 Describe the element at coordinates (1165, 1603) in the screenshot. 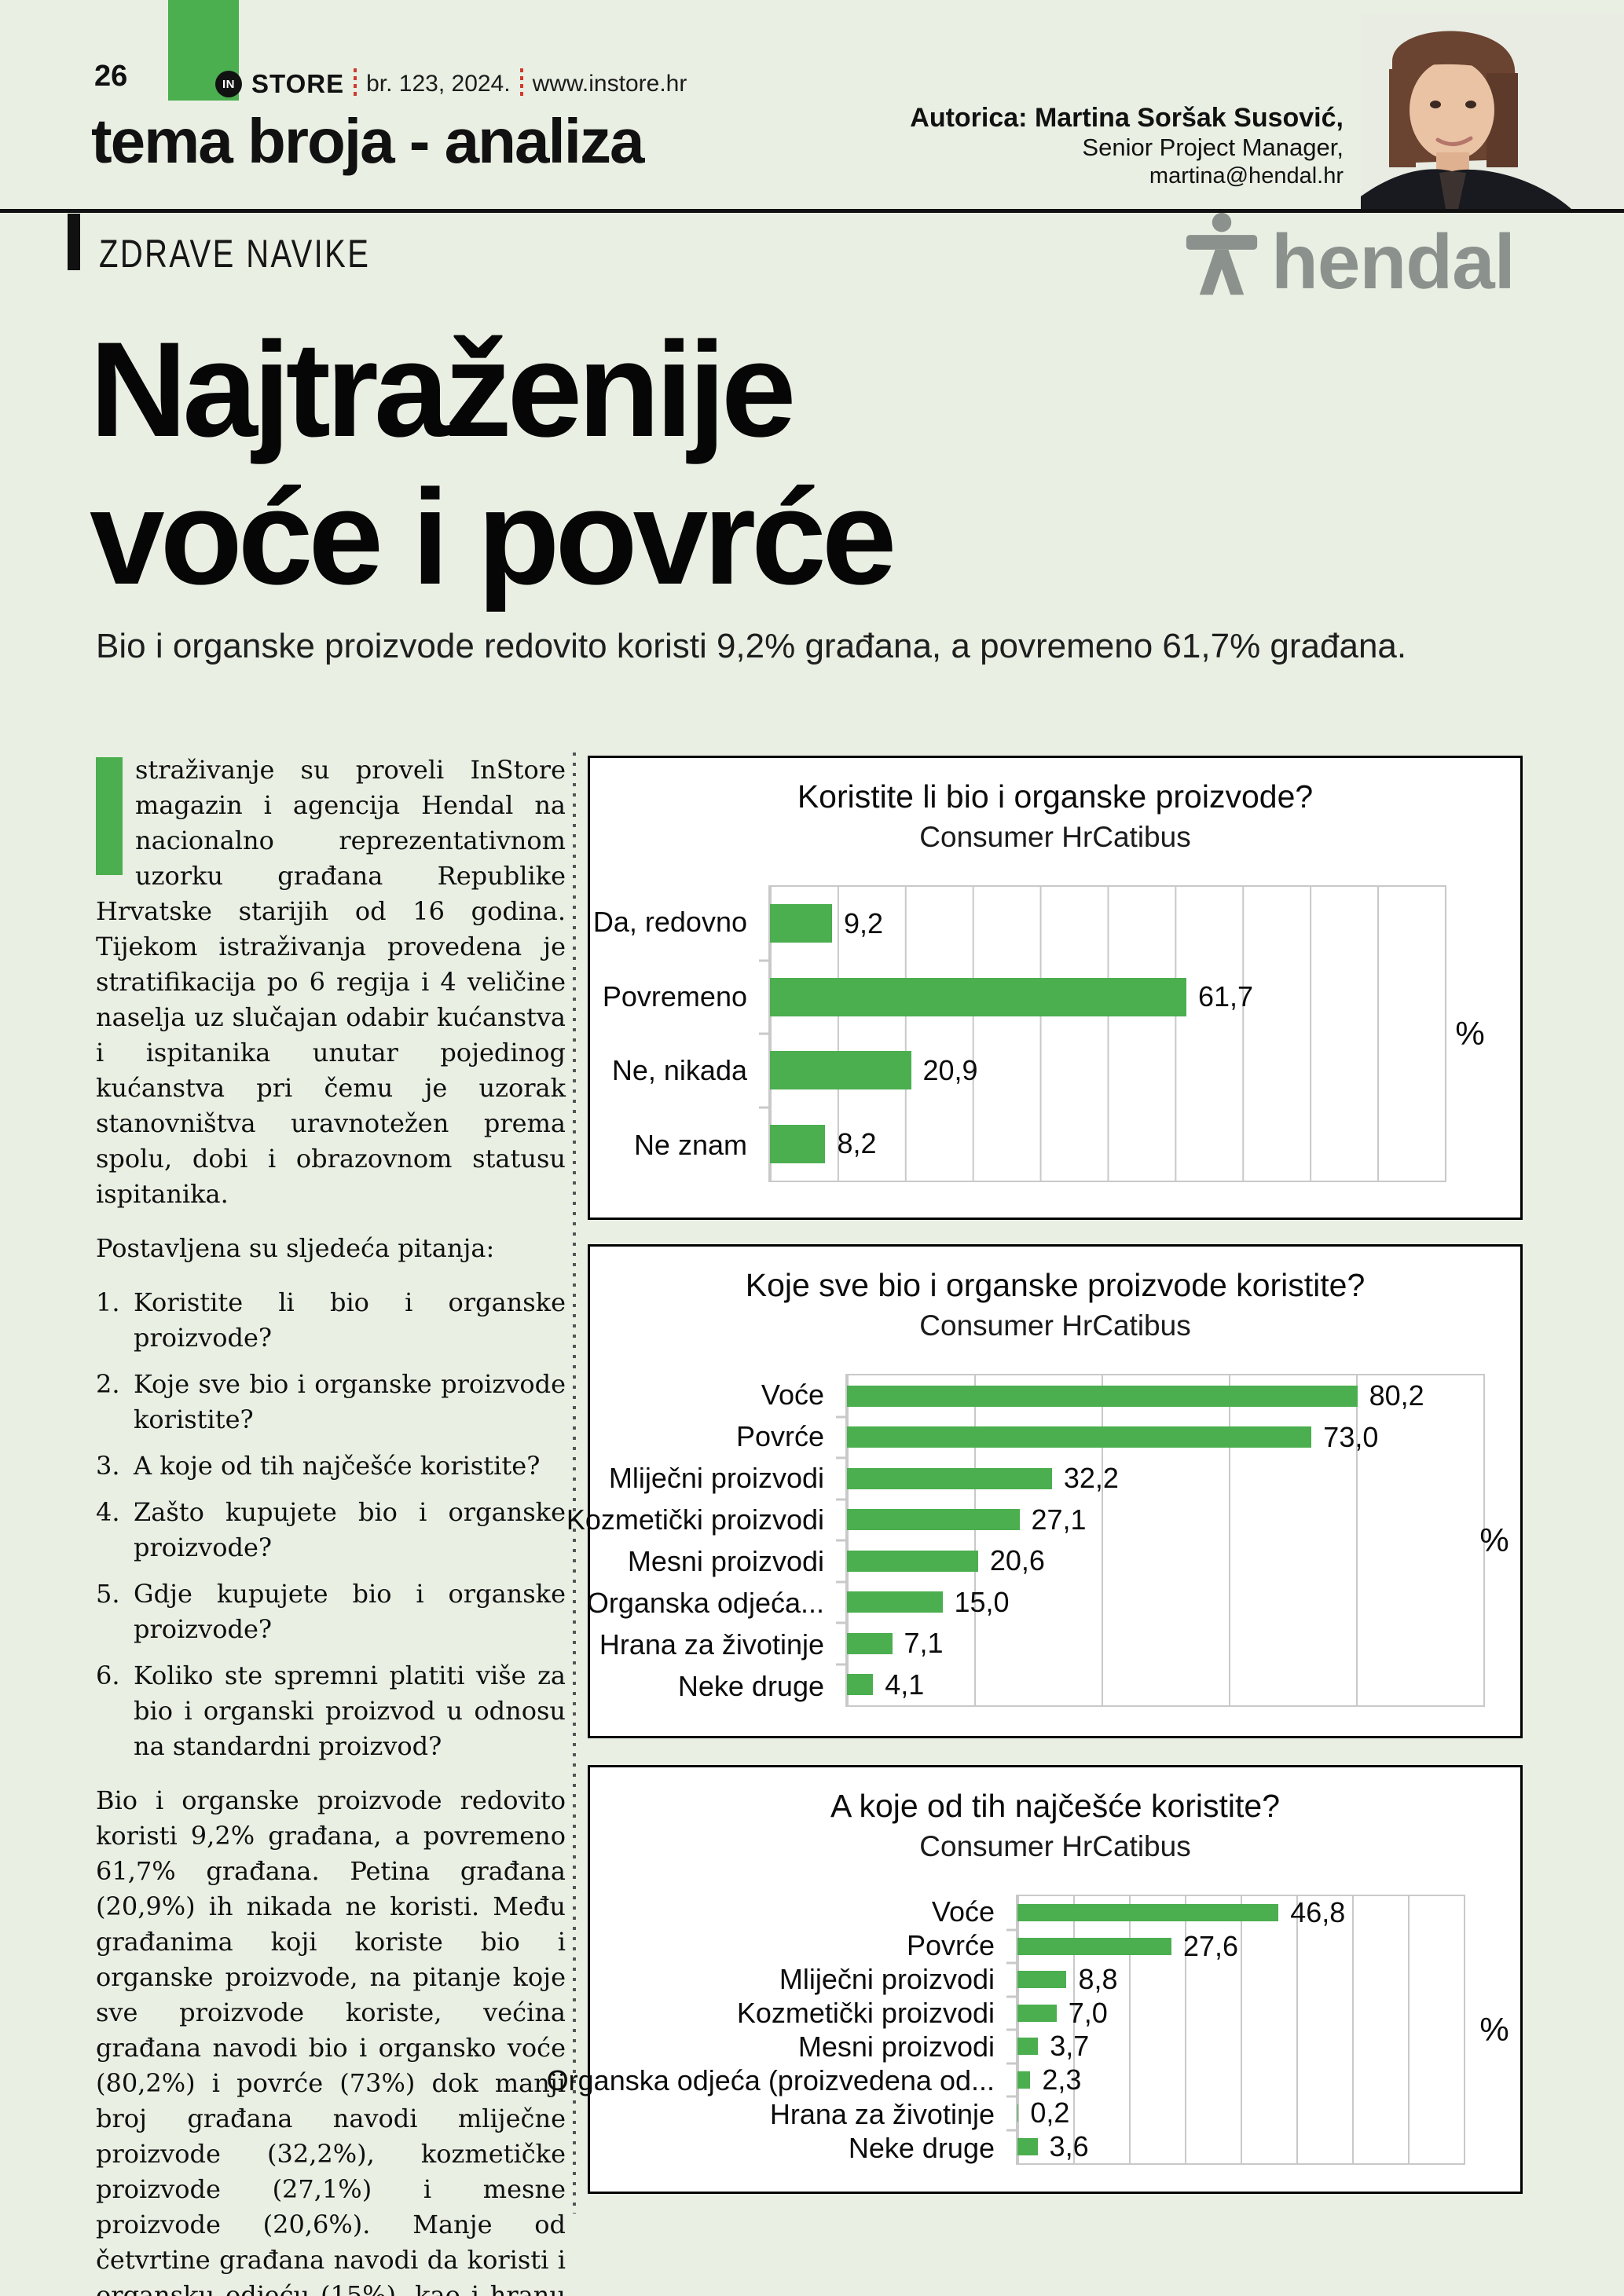

I see `bar-row: 15,0` at that location.